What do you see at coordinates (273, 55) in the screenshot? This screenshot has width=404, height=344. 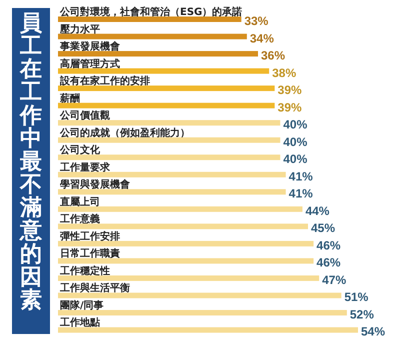 I see `data-label: 36%` at bounding box center [273, 55].